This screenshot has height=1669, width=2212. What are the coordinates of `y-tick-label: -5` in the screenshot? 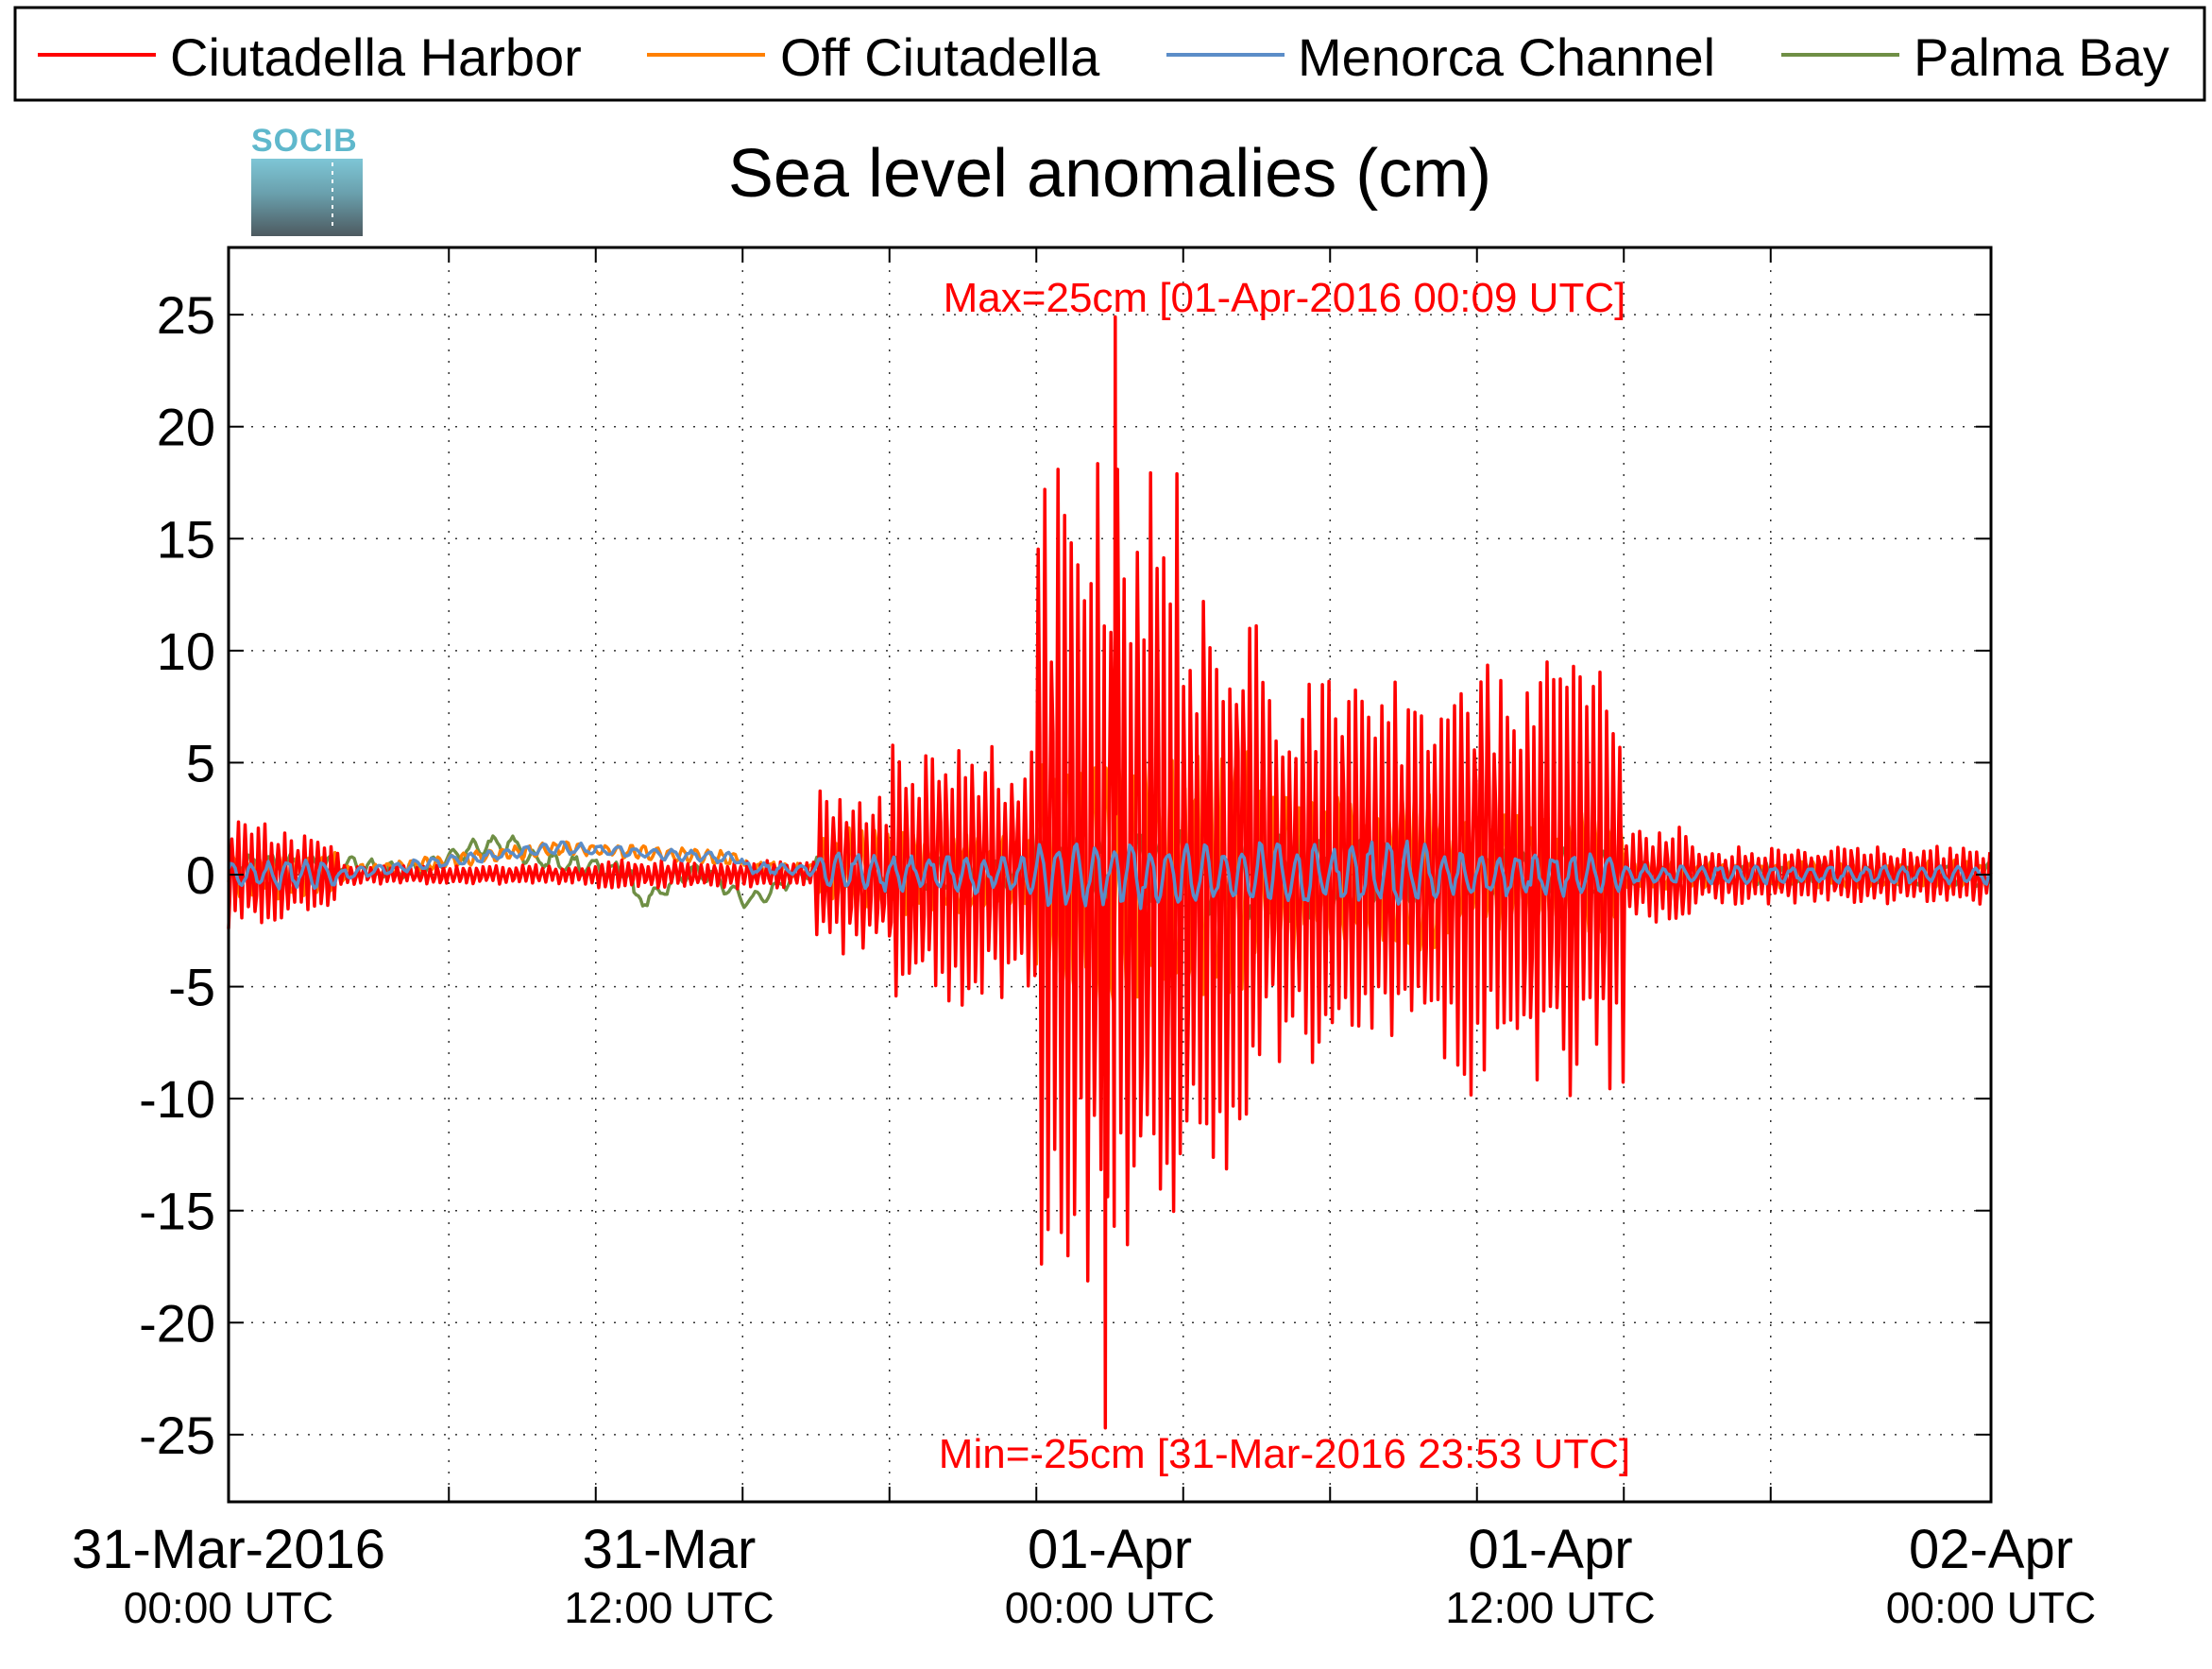 It's located at (191, 988).